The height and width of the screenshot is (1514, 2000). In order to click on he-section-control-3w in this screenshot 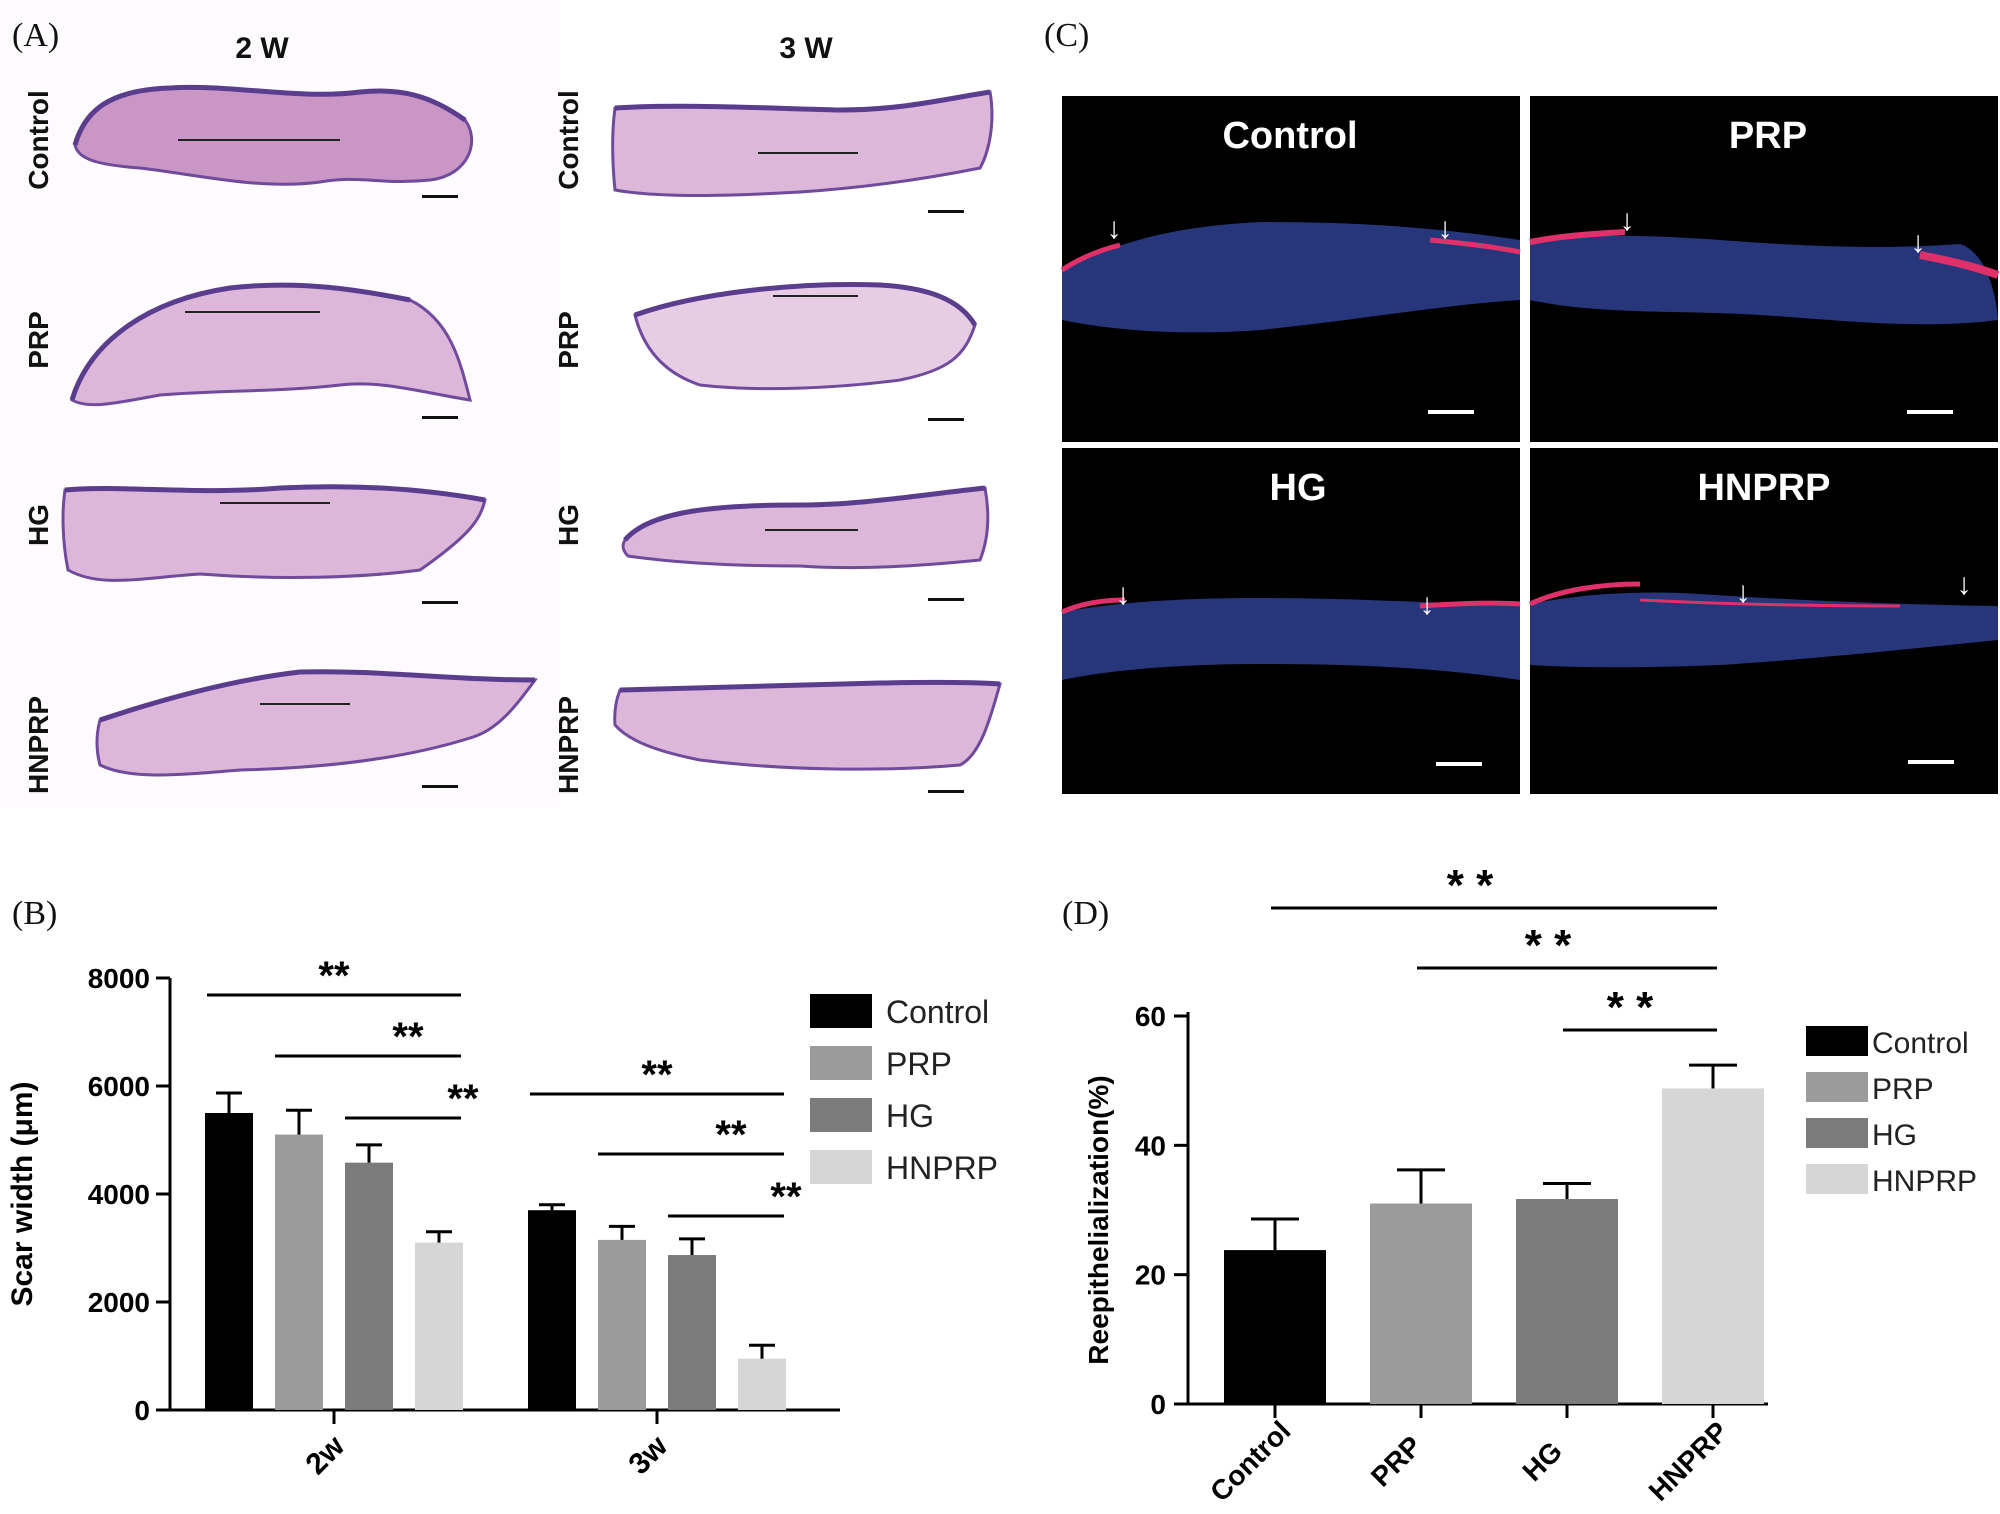, I will do `click(802, 151)`.